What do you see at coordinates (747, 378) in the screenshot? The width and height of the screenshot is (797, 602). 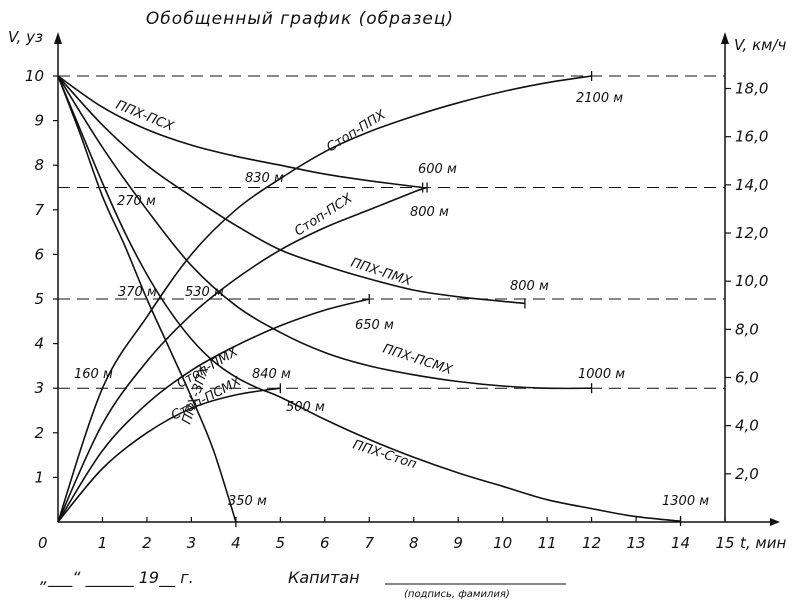 I see `y-tick-right-label: 6,0` at bounding box center [747, 378].